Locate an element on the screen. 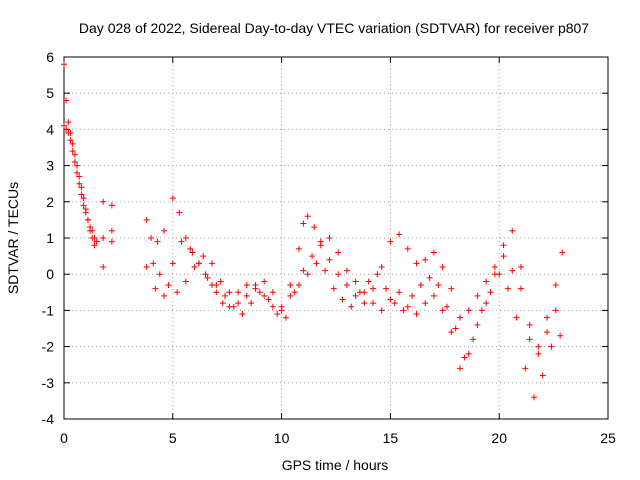 The image size is (640, 480). y-tick-label: -3 is located at coordinates (48, 383).